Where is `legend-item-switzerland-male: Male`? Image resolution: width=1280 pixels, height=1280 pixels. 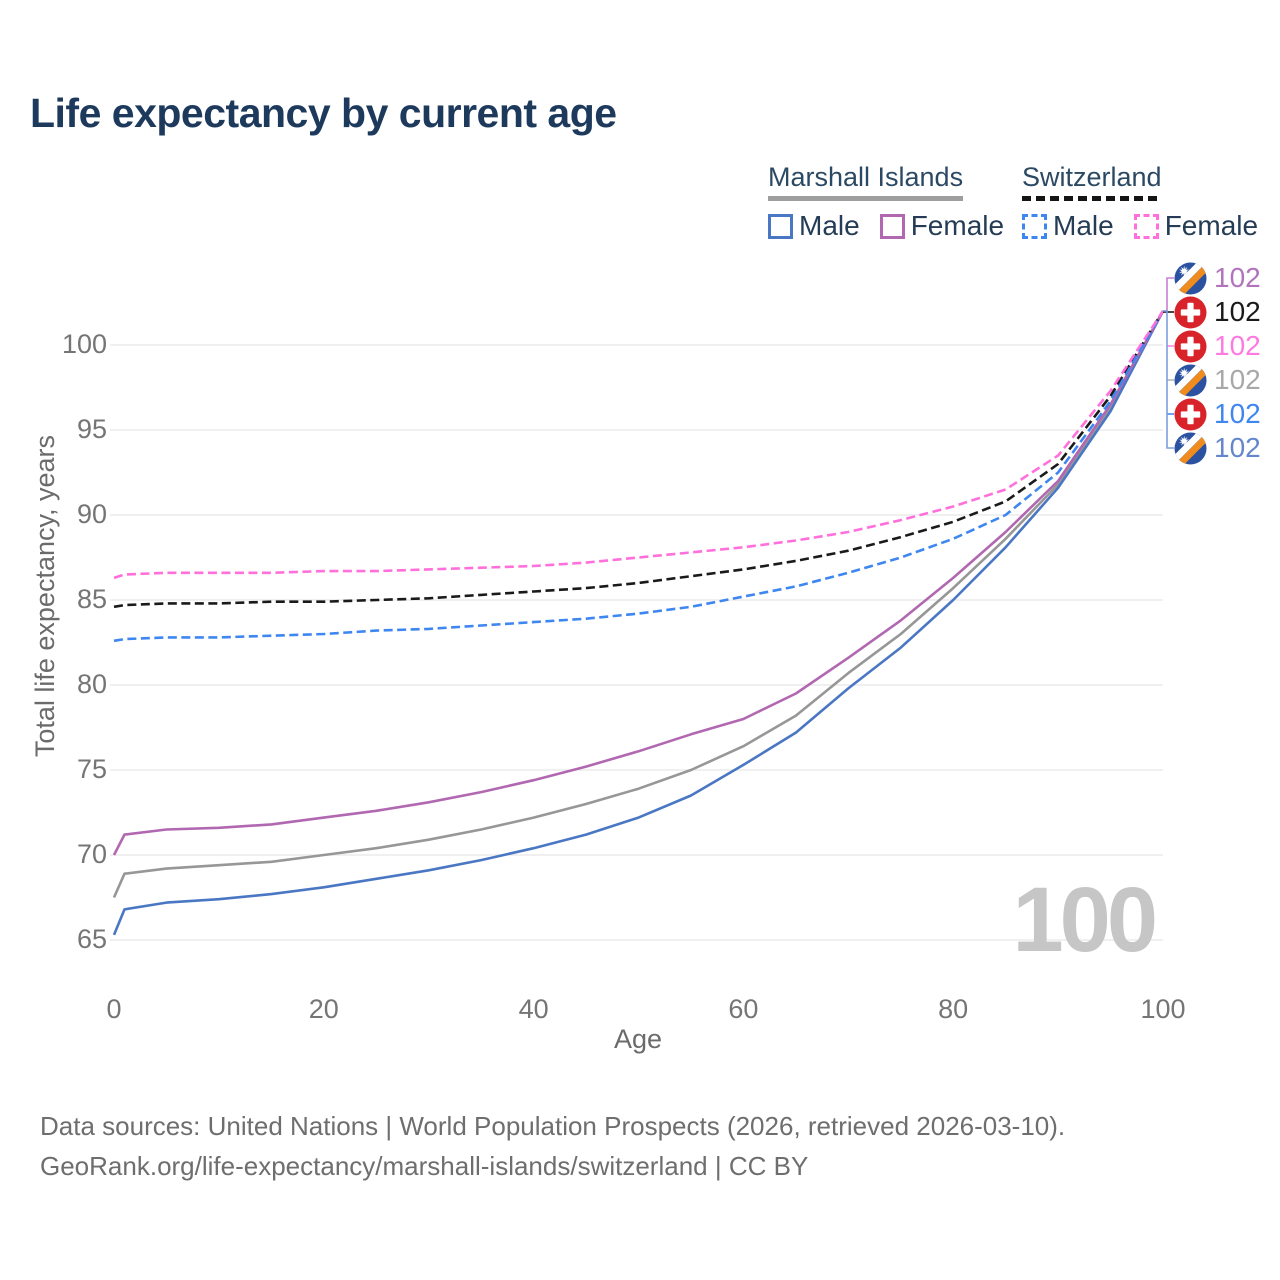
legend-item-switzerland-male: Male is located at coordinates (1068, 226).